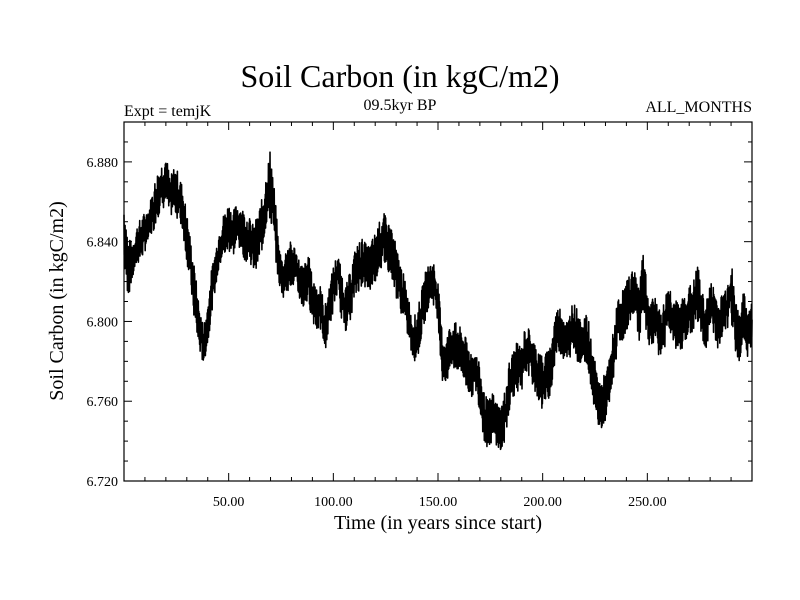 The height and width of the screenshot is (600, 800). Describe the element at coordinates (542, 502) in the screenshot. I see `x-tick-label: 200.00` at that location.